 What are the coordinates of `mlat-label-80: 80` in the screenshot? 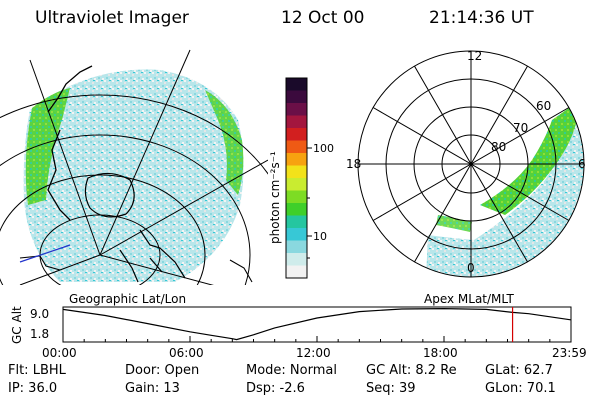 It's located at (498, 147).